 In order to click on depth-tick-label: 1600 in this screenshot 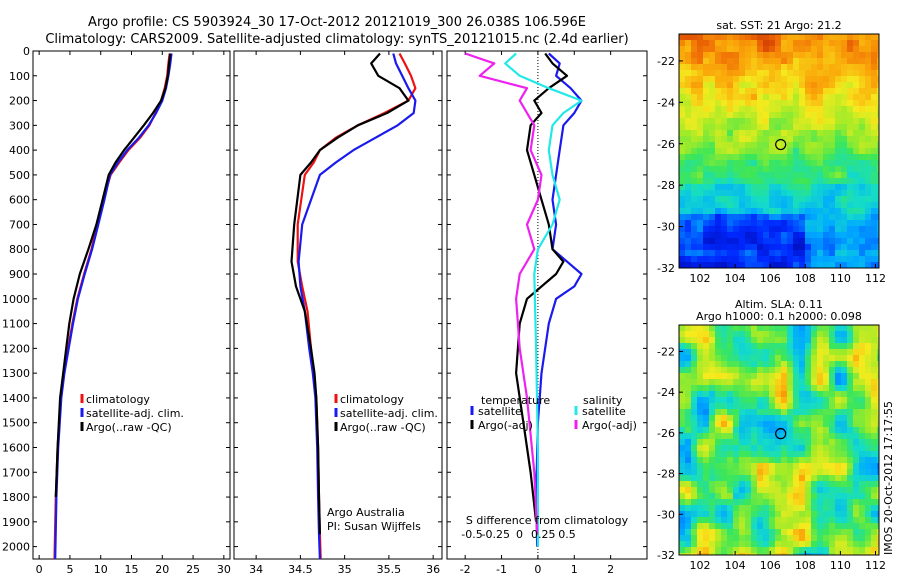, I will do `click(16, 447)`.